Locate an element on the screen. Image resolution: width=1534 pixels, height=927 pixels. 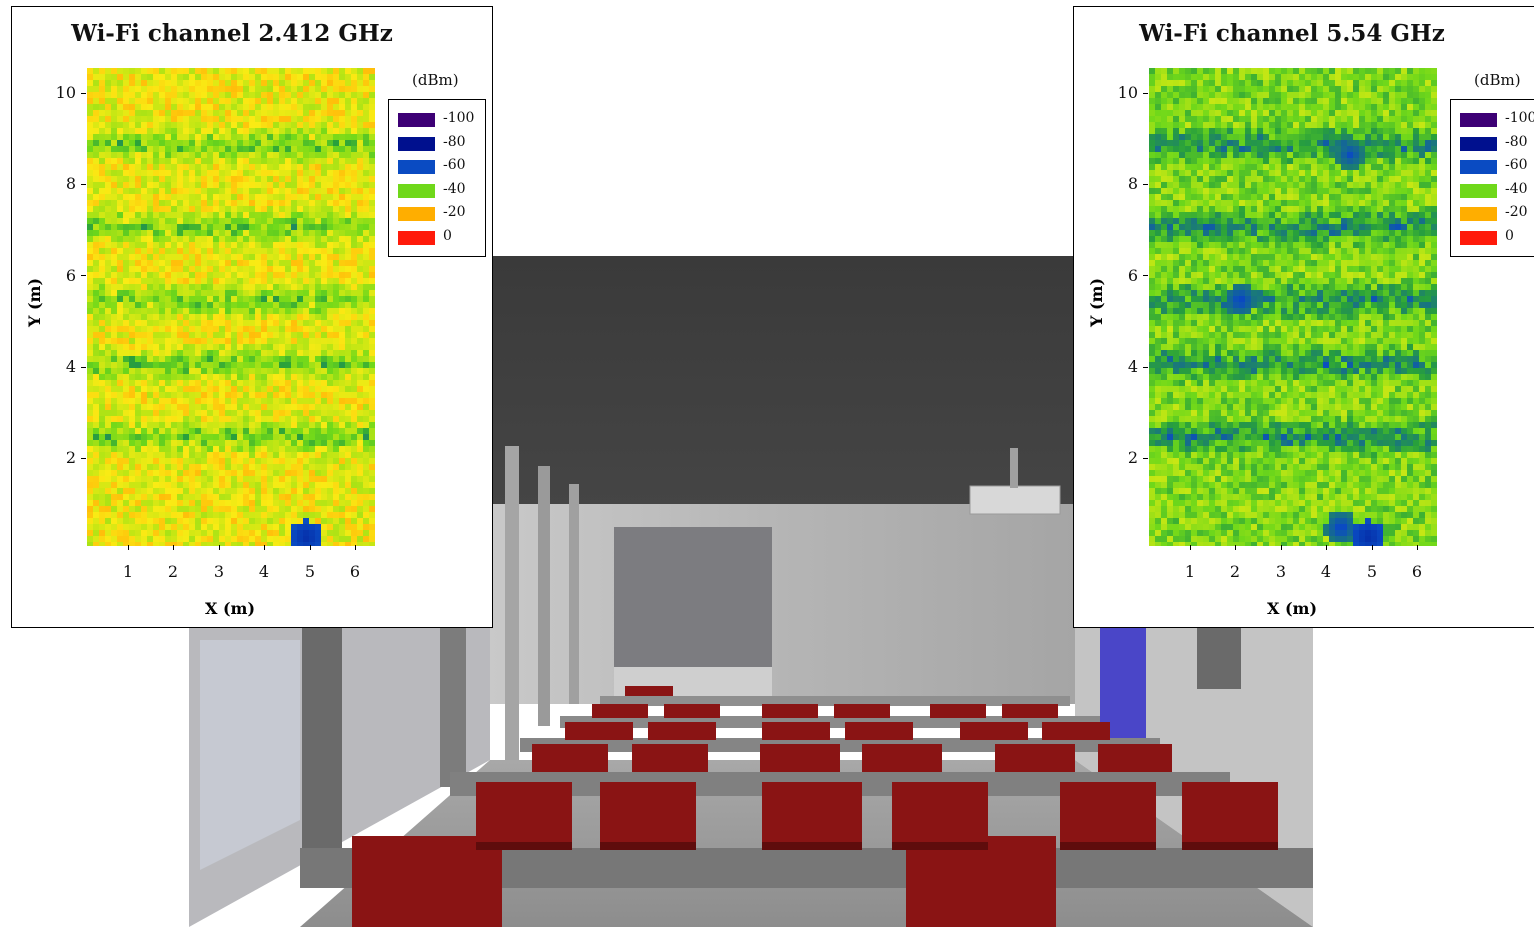
x-axis-label: X (m) is located at coordinates (230, 608).